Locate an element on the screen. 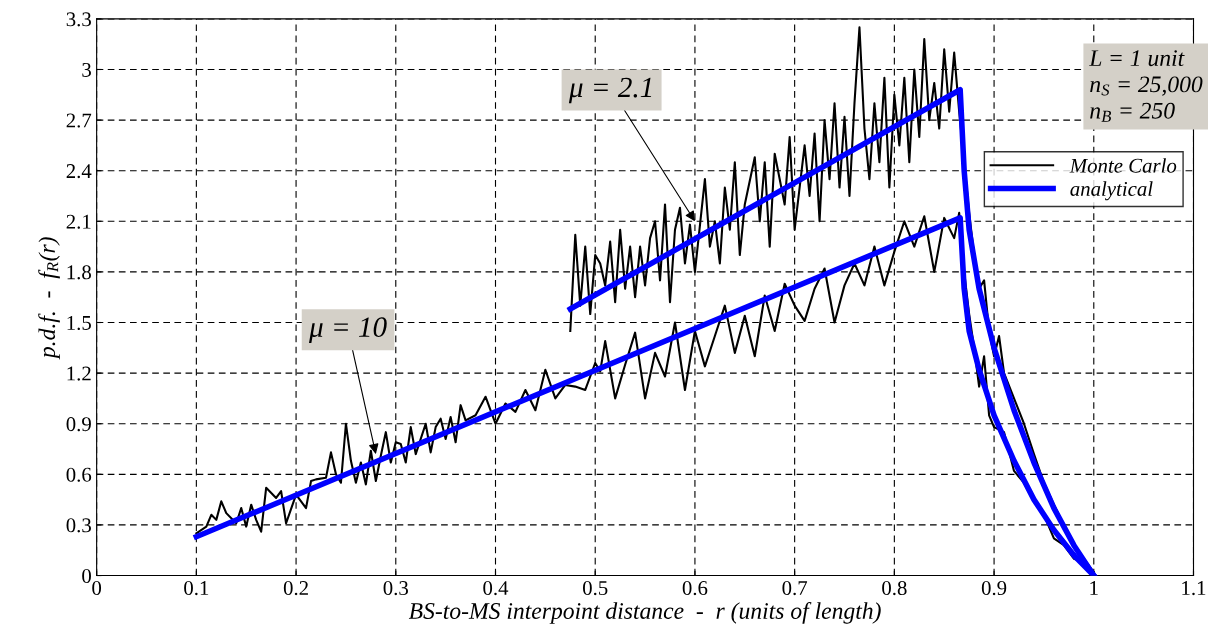 The height and width of the screenshot is (629, 1208). annotation: μ = 10 is located at coordinates (348, 330).